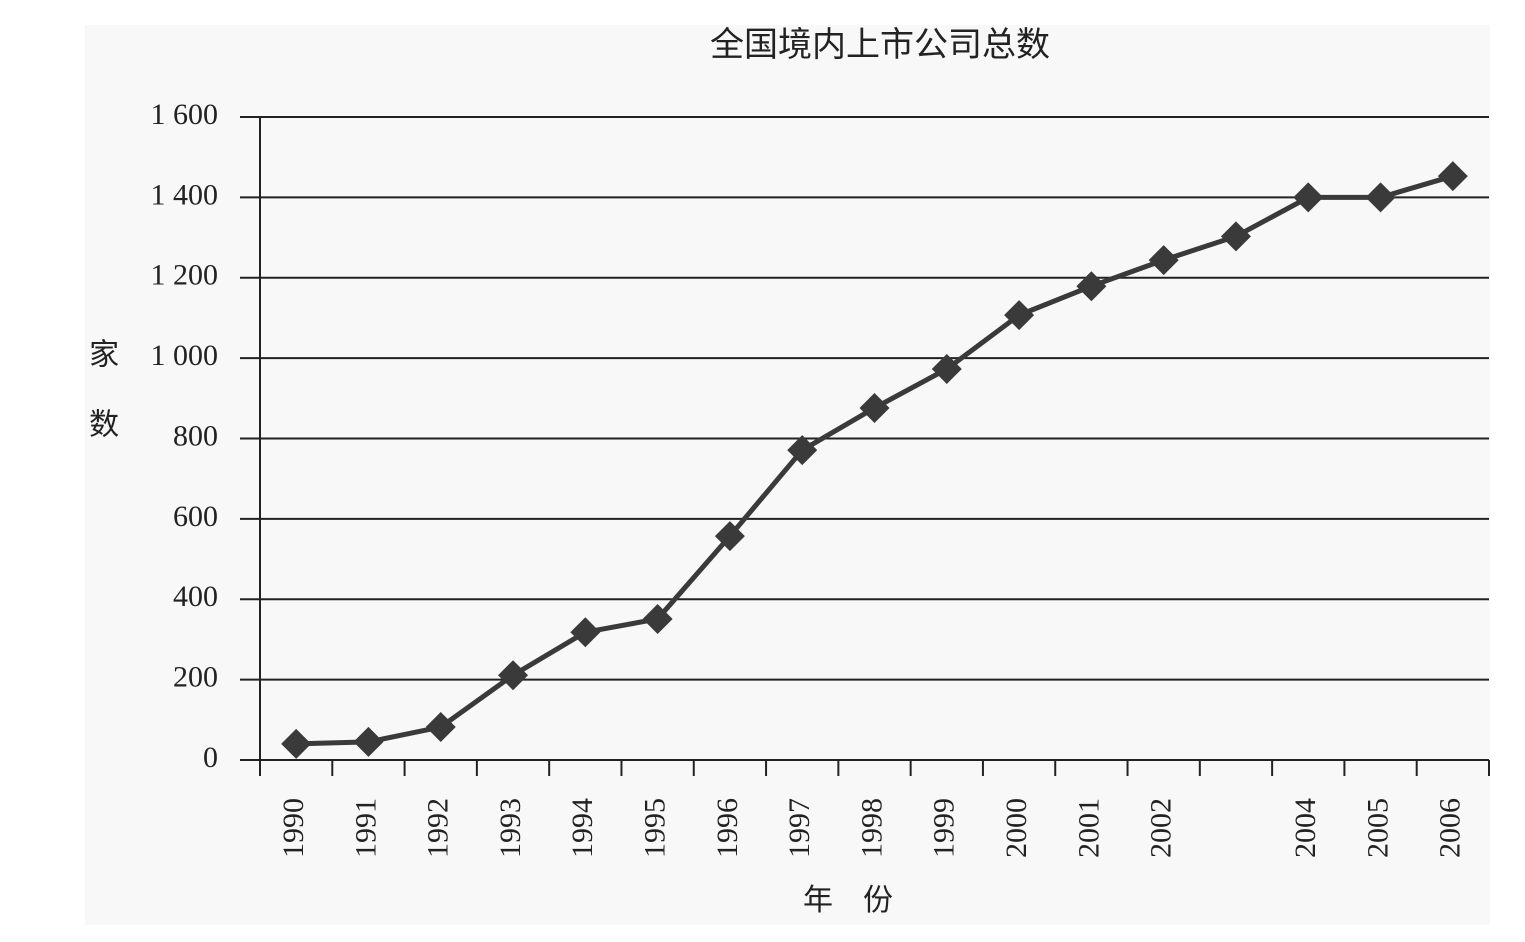 Image resolution: width=1525 pixels, height=942 pixels. Describe the element at coordinates (1088, 828) in the screenshot. I see `x-tick-label: 2001` at that location.